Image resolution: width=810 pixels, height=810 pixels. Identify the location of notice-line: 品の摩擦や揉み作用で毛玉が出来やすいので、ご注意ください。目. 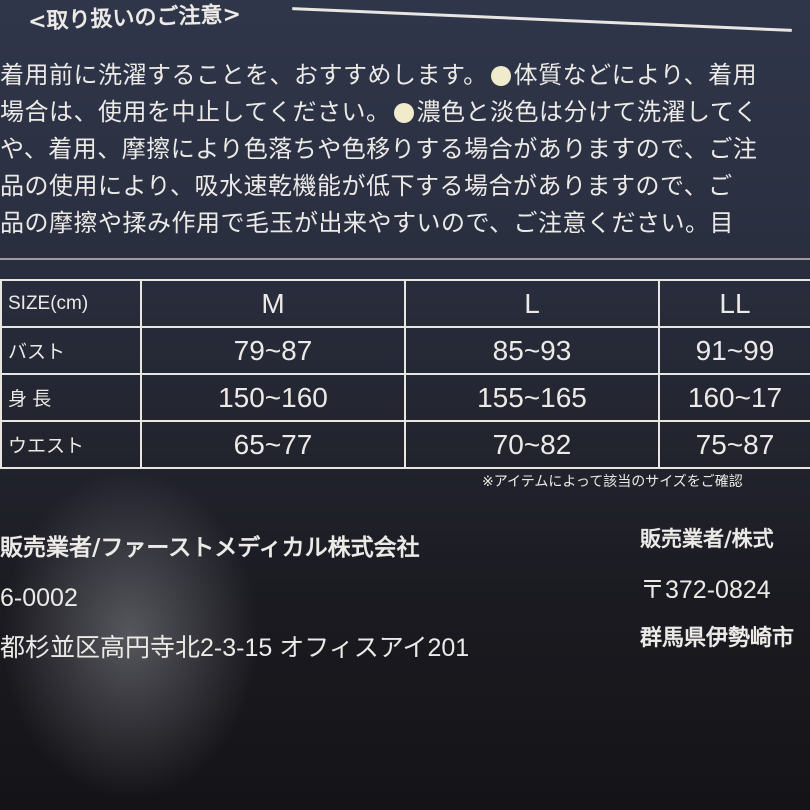
(367, 223).